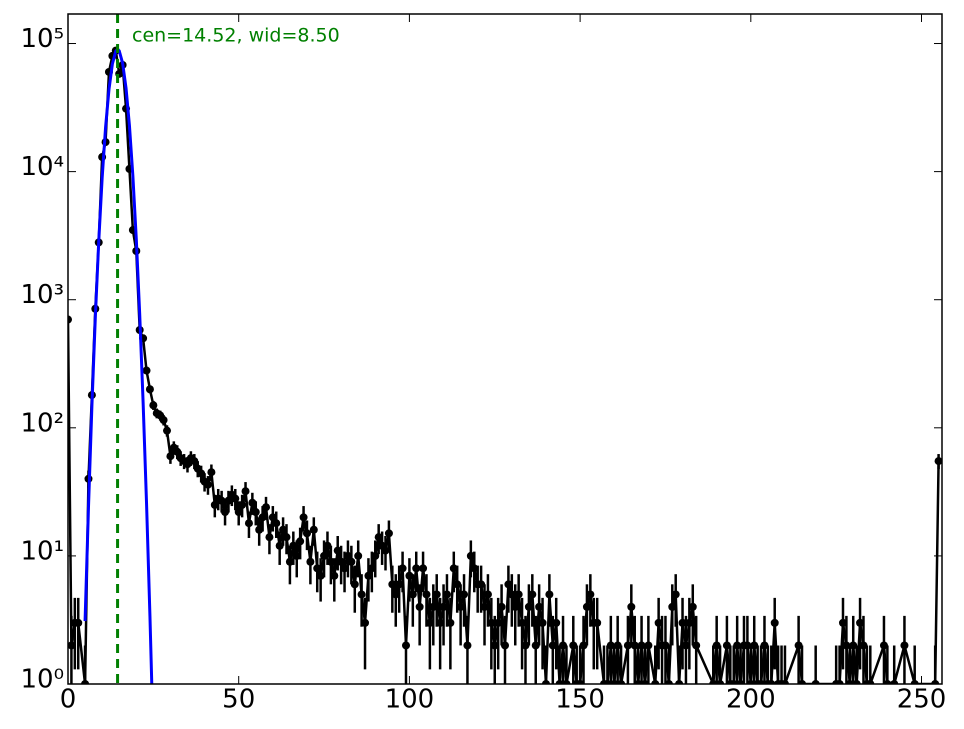  I want to click on x-tick-label: 200, so click(751, 700).